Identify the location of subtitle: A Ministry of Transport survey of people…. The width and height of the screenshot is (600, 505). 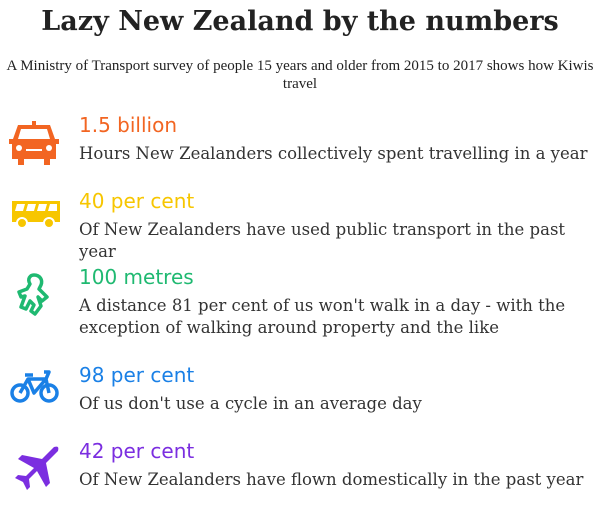
(300, 75).